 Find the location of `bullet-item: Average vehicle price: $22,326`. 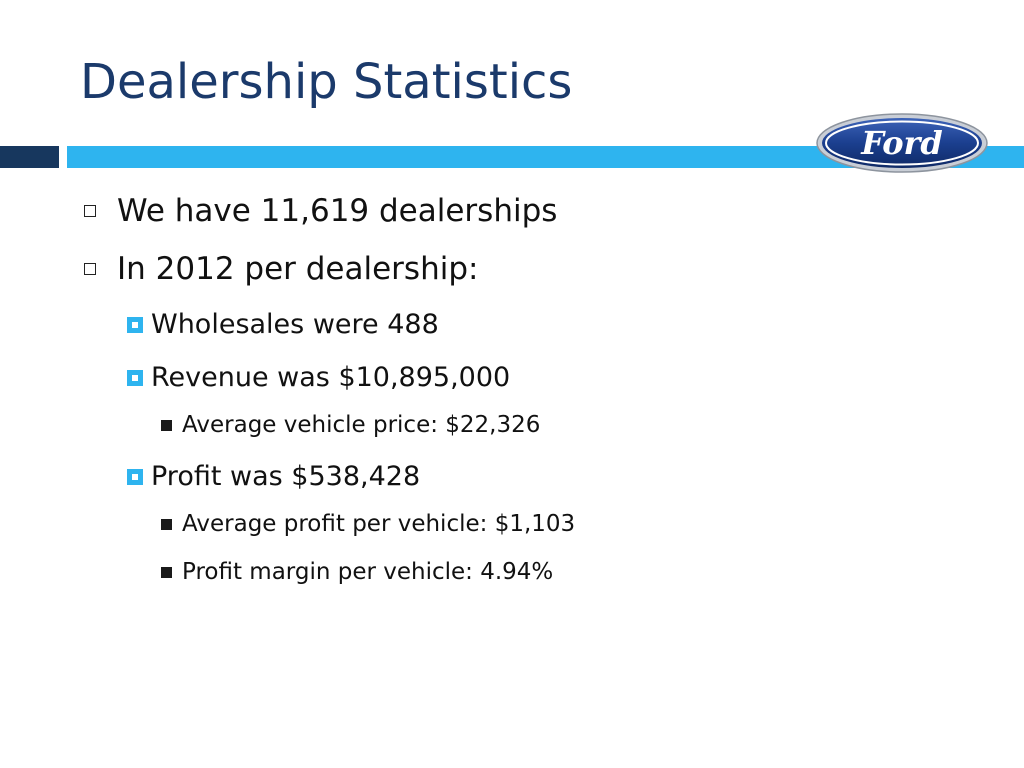

bullet-item: Average vehicle price: $22,326 is located at coordinates (350, 425).